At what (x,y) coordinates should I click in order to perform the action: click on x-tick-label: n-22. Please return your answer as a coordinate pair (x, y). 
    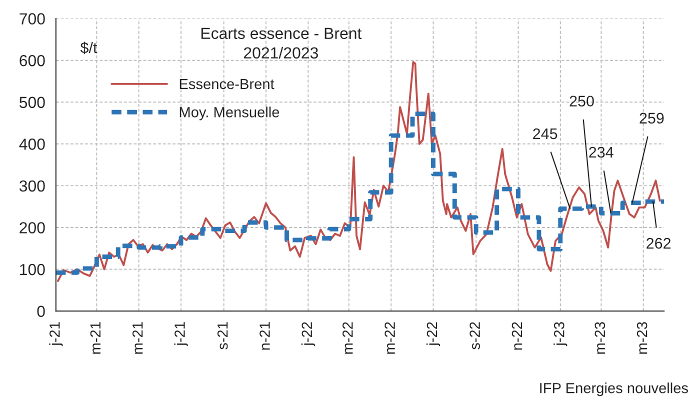
    Looking at the image, I should click on (517, 336).